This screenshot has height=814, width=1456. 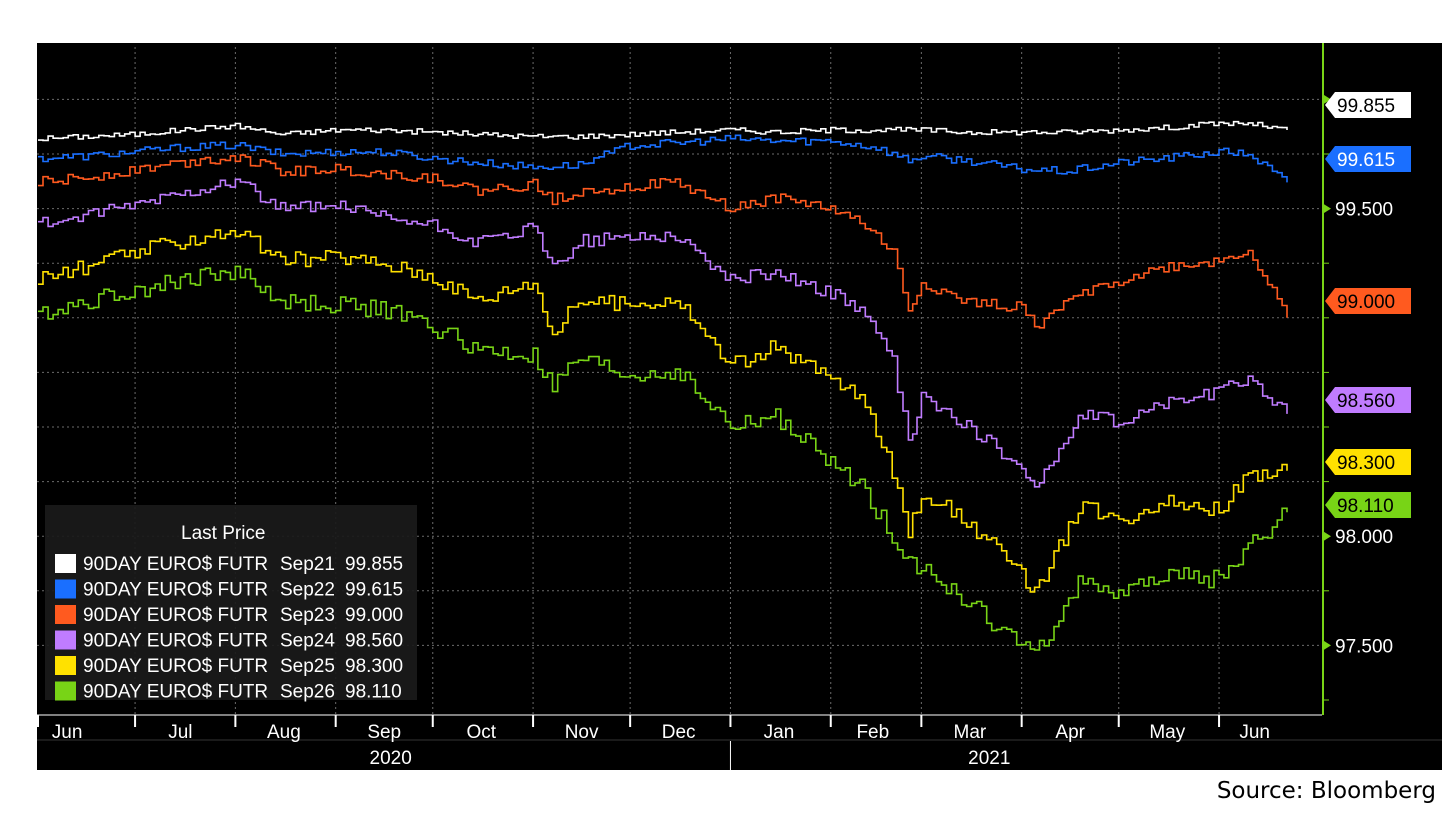 I want to click on x-tick-label: Oct, so click(x=482, y=732).